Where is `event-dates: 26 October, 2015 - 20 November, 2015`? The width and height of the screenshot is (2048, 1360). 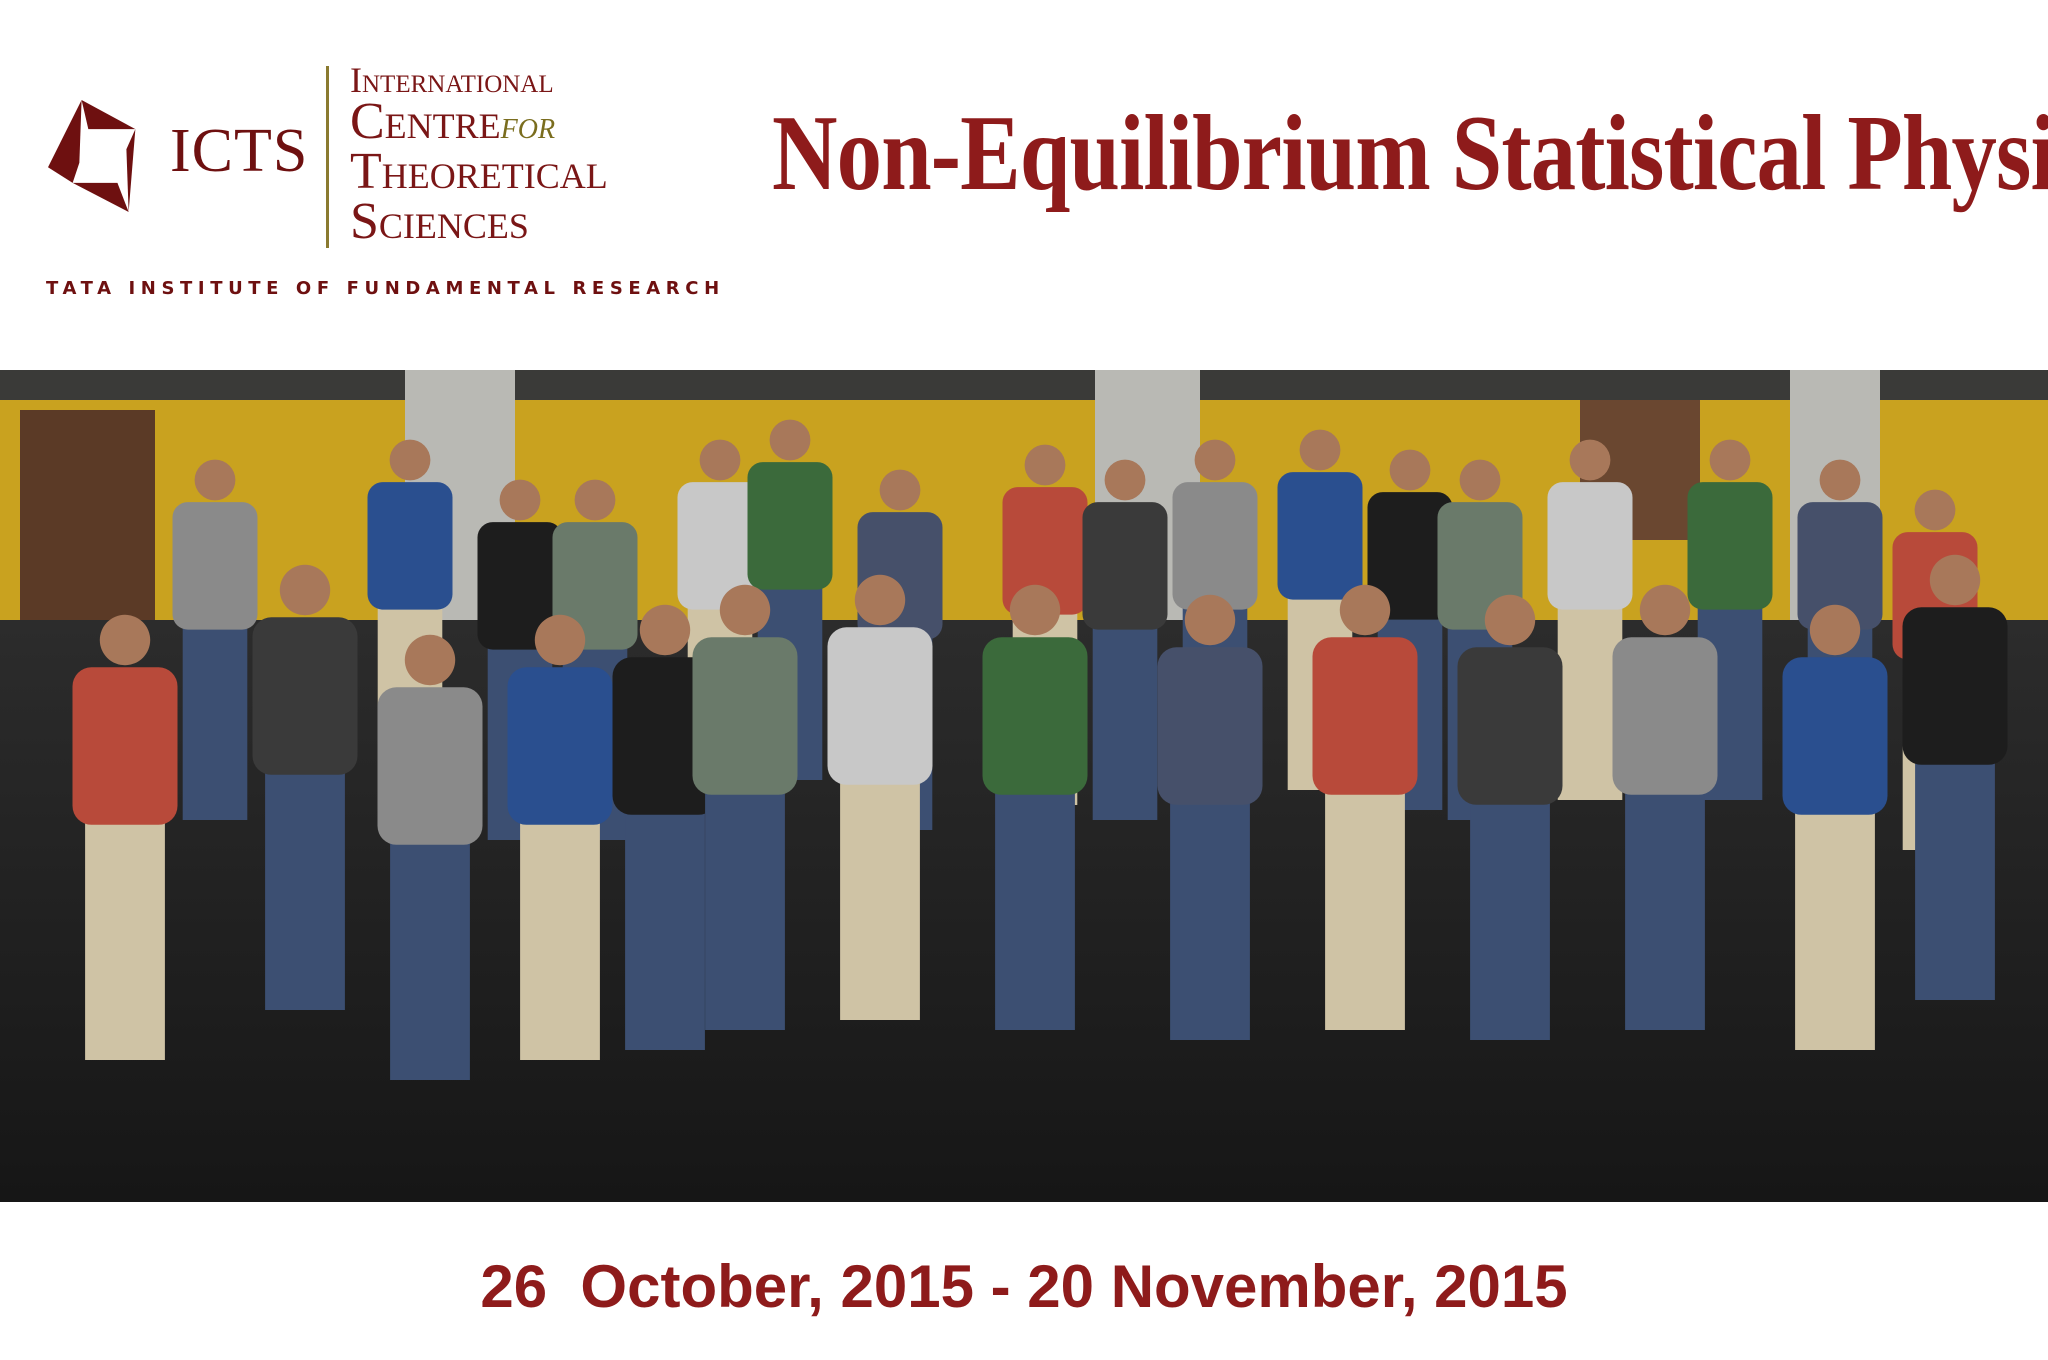 event-dates: 26 October, 2015 - 20 November, 2015 is located at coordinates (1024, 1286).